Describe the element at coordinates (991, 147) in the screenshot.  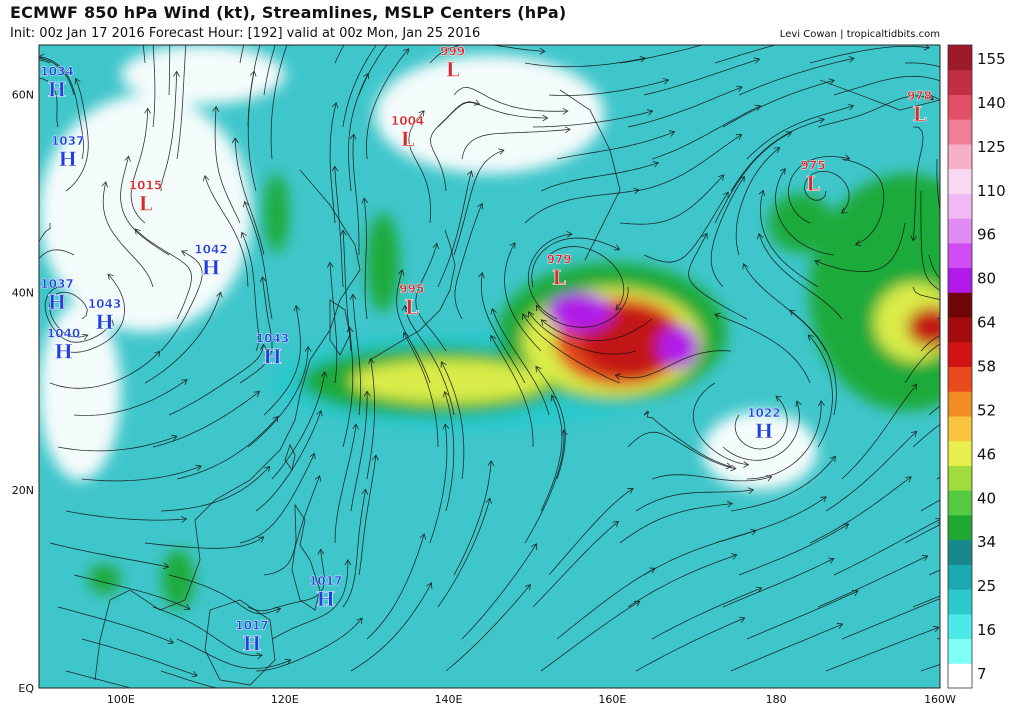
I see `colorbar-label: 125` at that location.